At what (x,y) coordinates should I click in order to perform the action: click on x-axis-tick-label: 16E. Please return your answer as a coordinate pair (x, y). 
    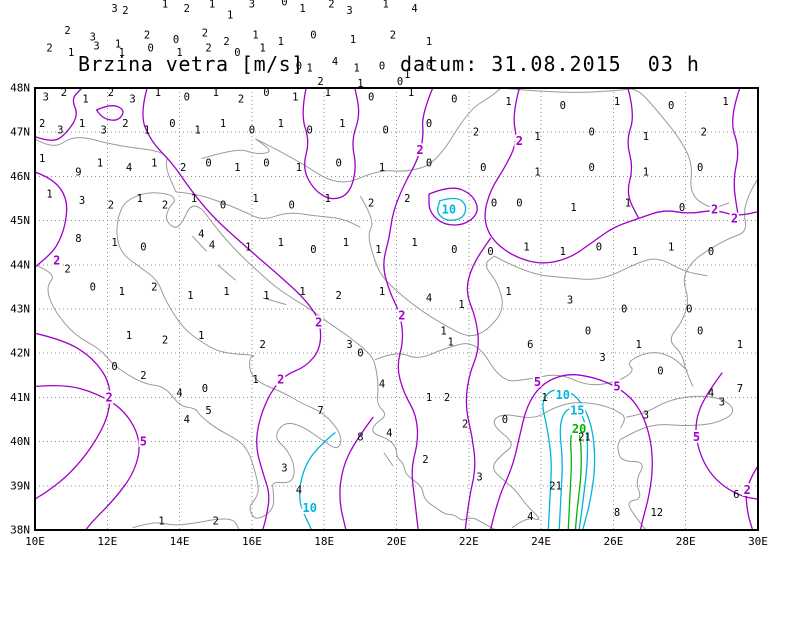
    Looking at the image, I should click on (252, 541).